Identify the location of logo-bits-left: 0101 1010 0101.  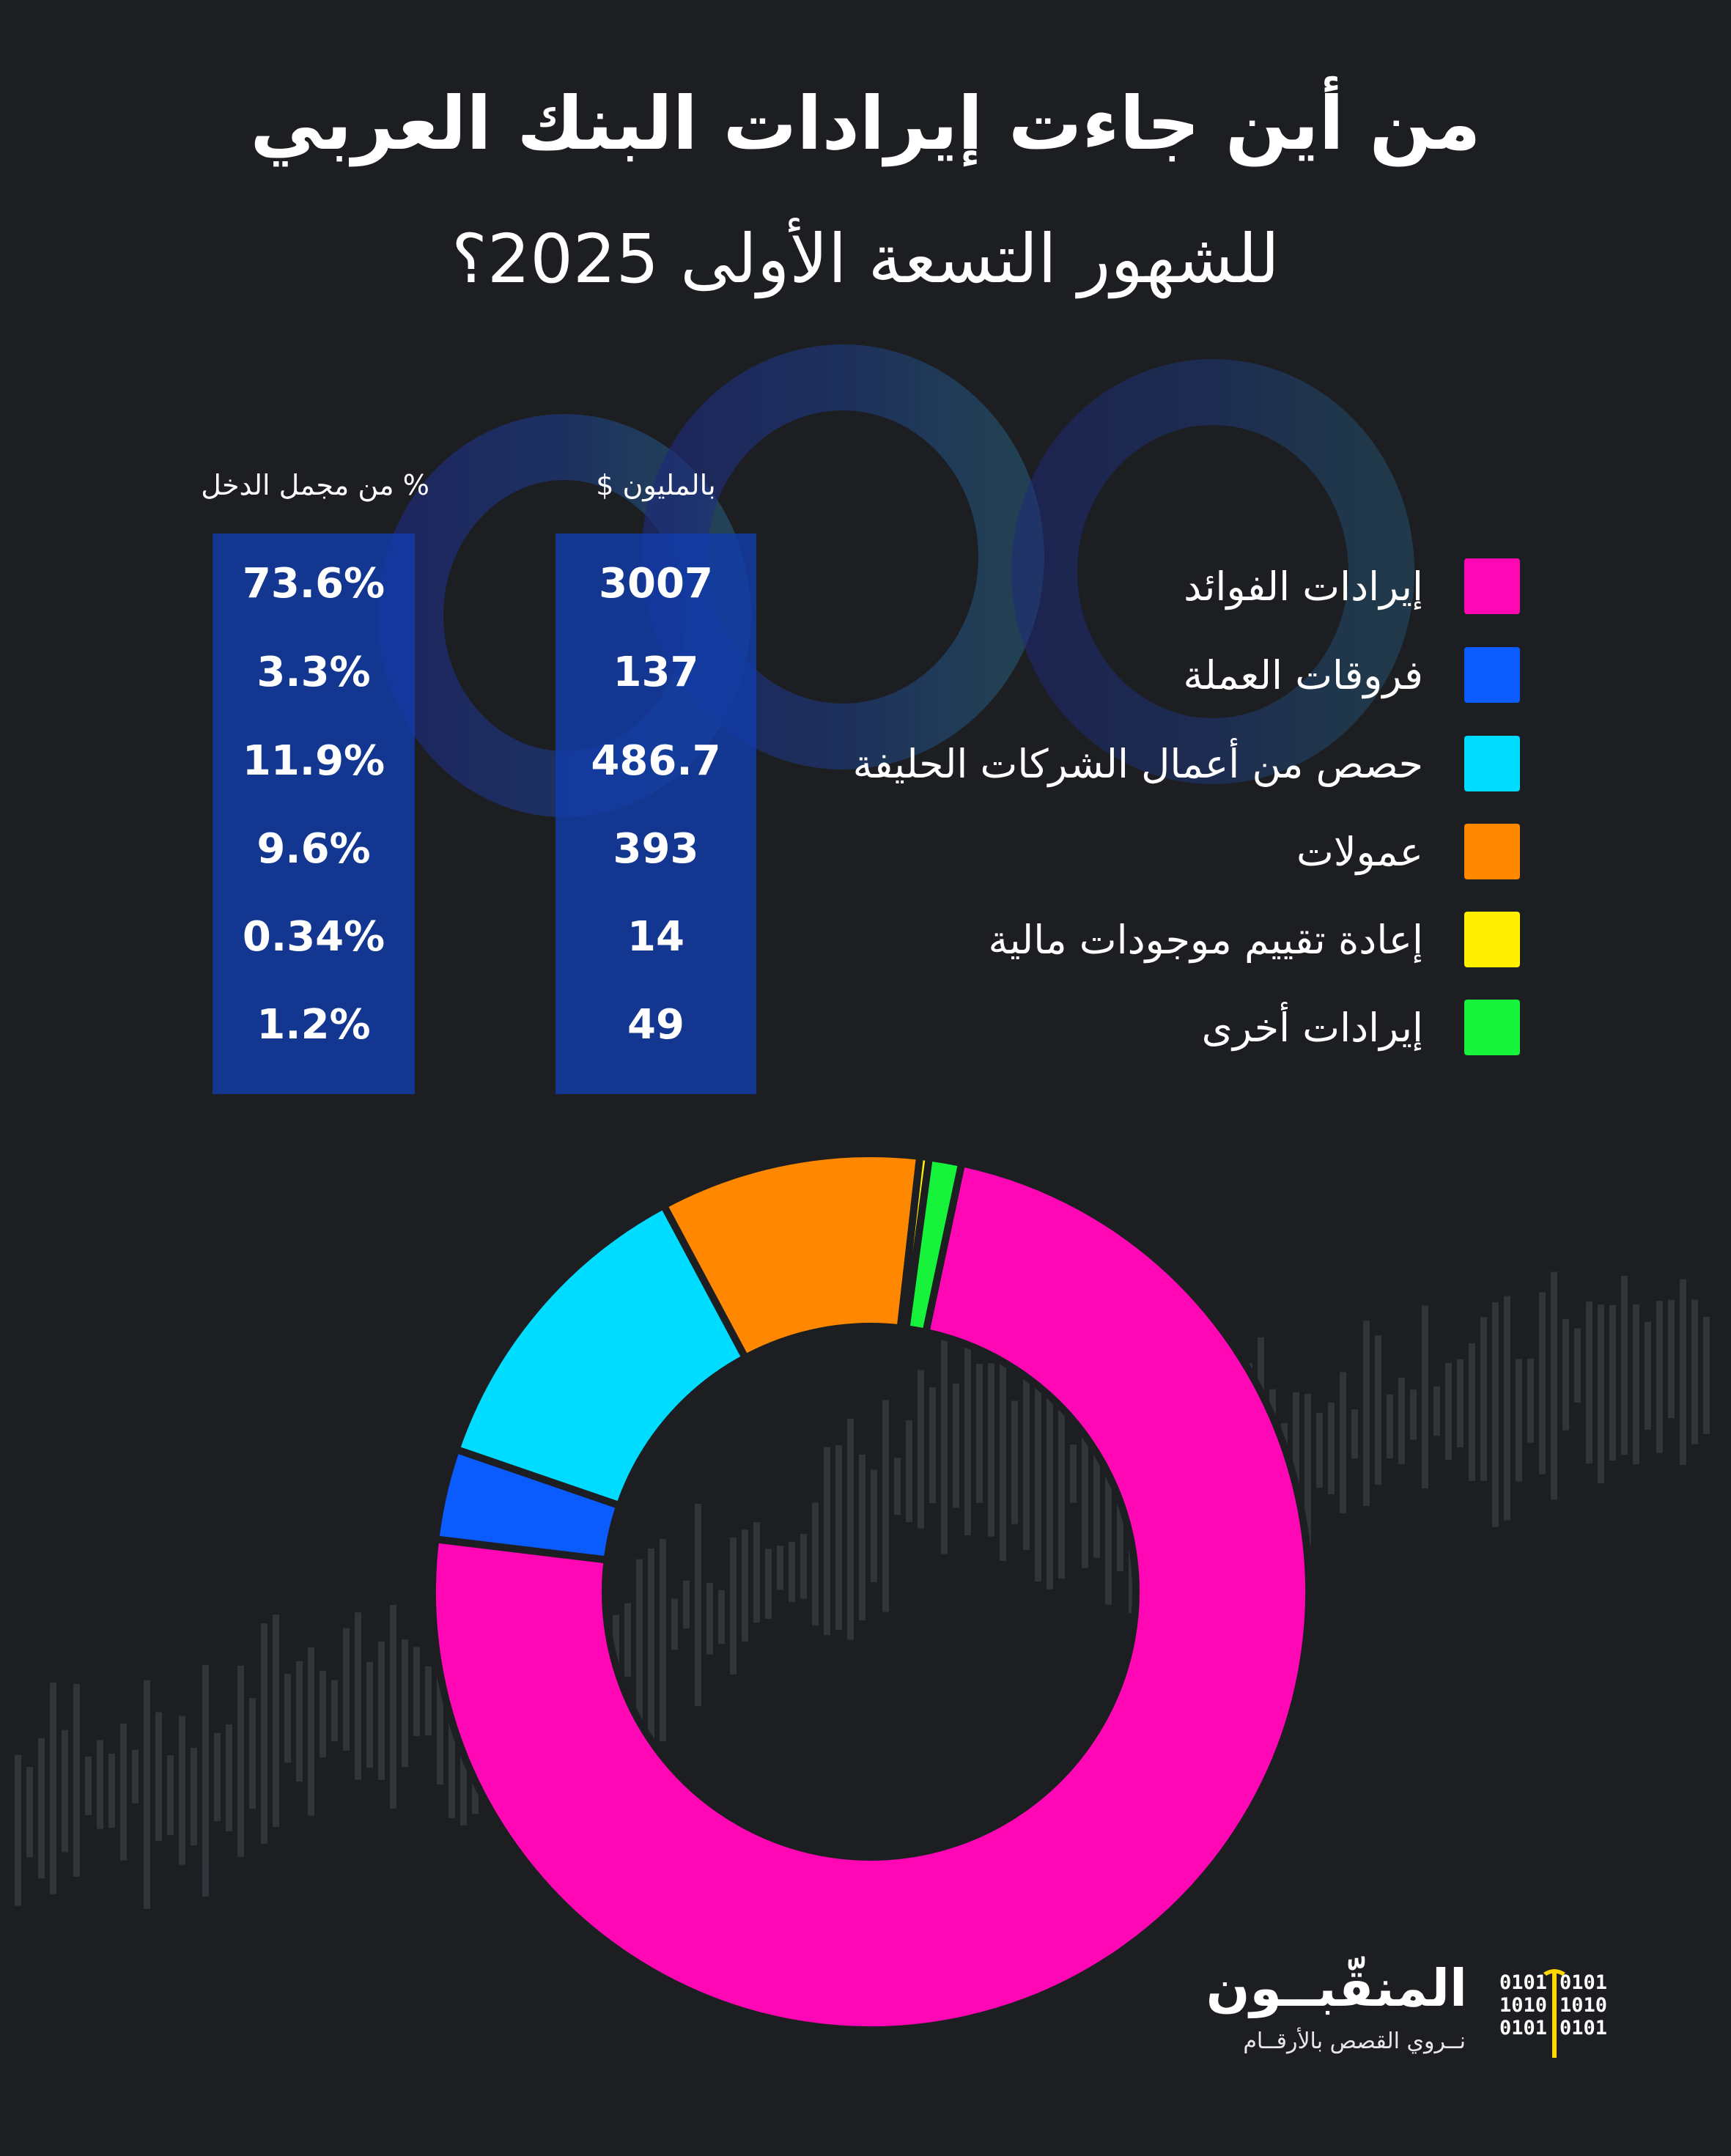
(1523, 2005).